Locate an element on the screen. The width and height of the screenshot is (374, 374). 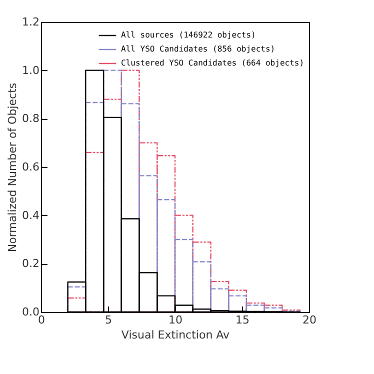
x-tick-label: 0 is located at coordinates (41, 320).